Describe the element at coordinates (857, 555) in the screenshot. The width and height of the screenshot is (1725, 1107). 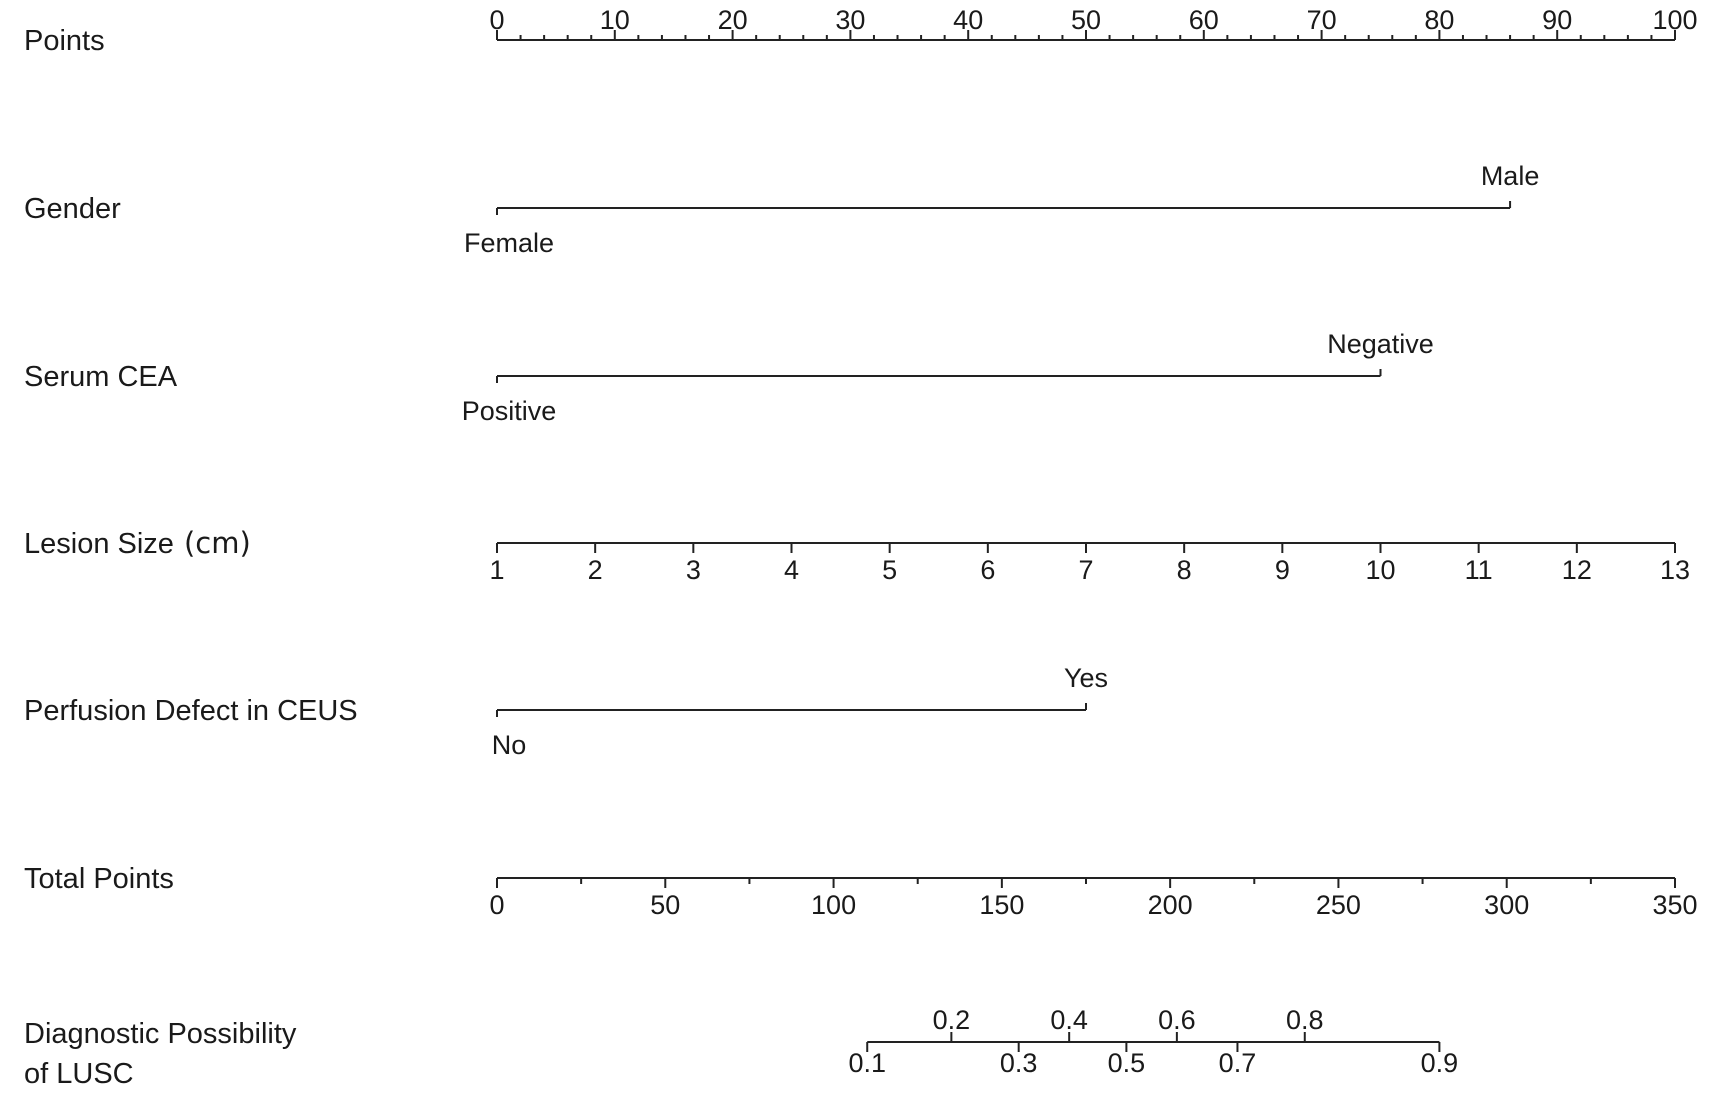
I see `lesion-size-row: Lesion Size (cm)1 2 3 4 5 6 7 8 9 10 11 12 13` at that location.